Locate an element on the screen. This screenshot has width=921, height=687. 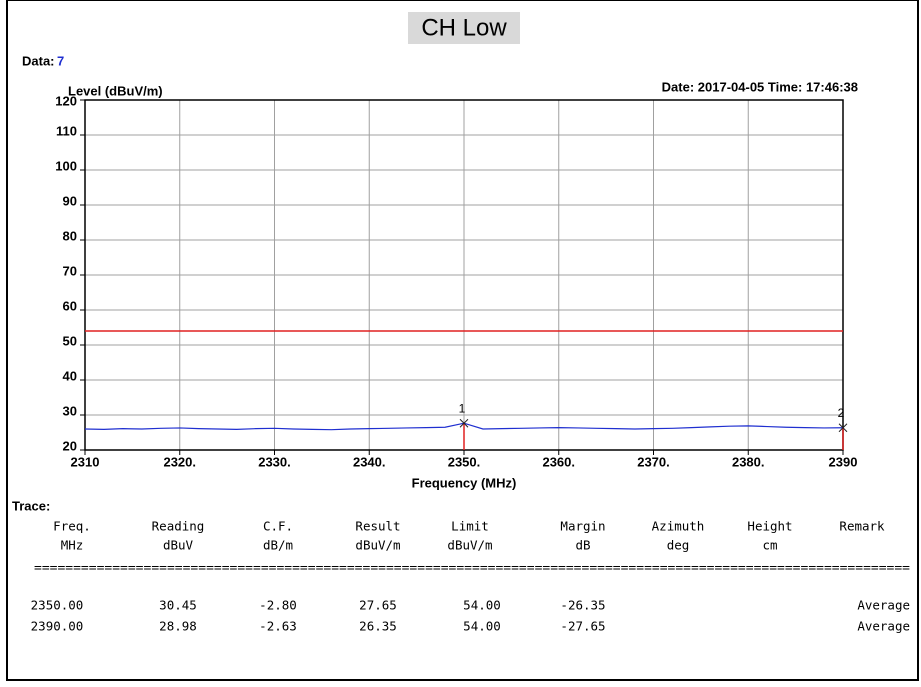
column-unit: dB/m is located at coordinates (278, 545).